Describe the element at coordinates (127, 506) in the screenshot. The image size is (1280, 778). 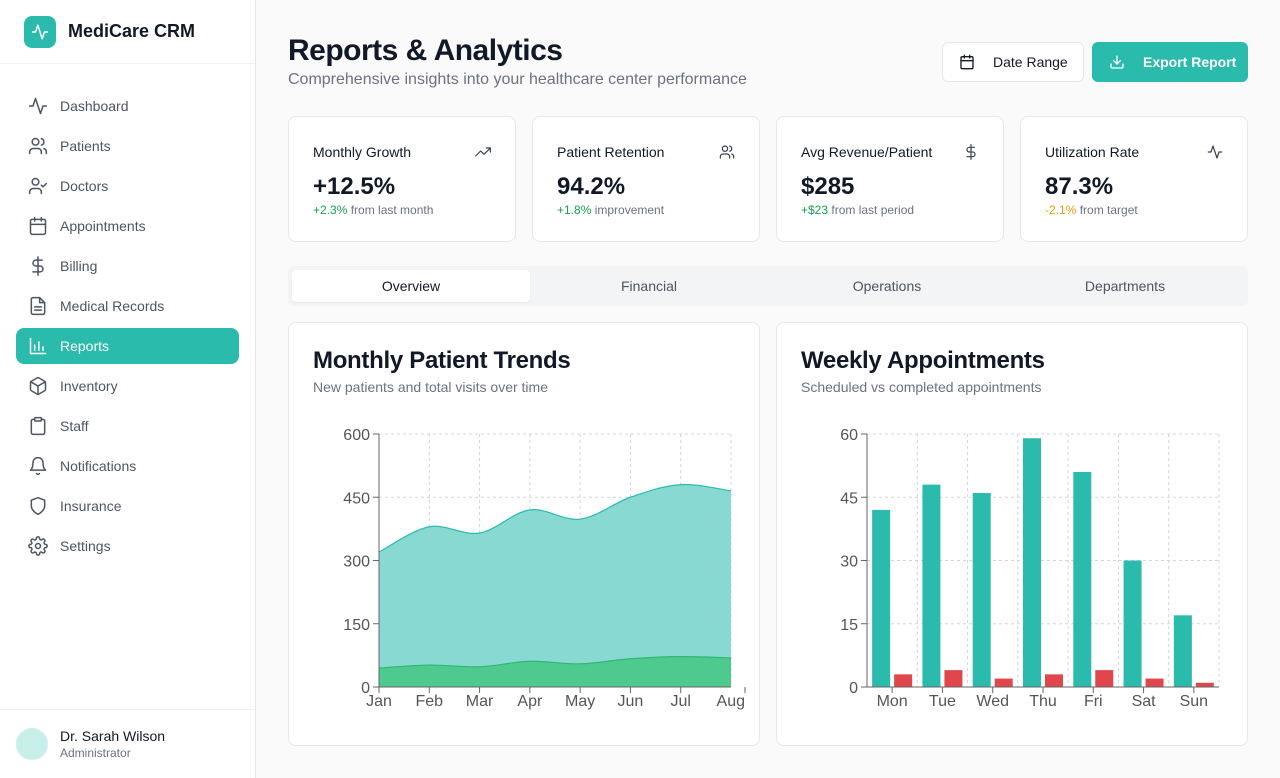
I see `sidebar-item-insurance: Insurance` at that location.